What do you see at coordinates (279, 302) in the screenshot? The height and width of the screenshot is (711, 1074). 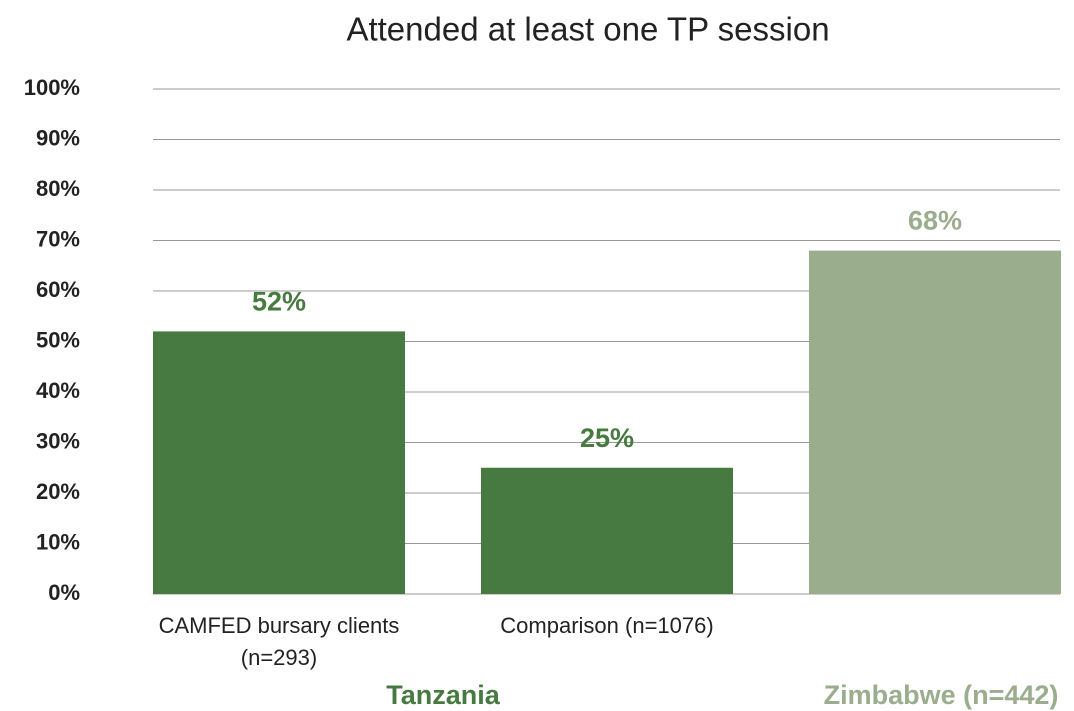 I see `value-label: 52%` at bounding box center [279, 302].